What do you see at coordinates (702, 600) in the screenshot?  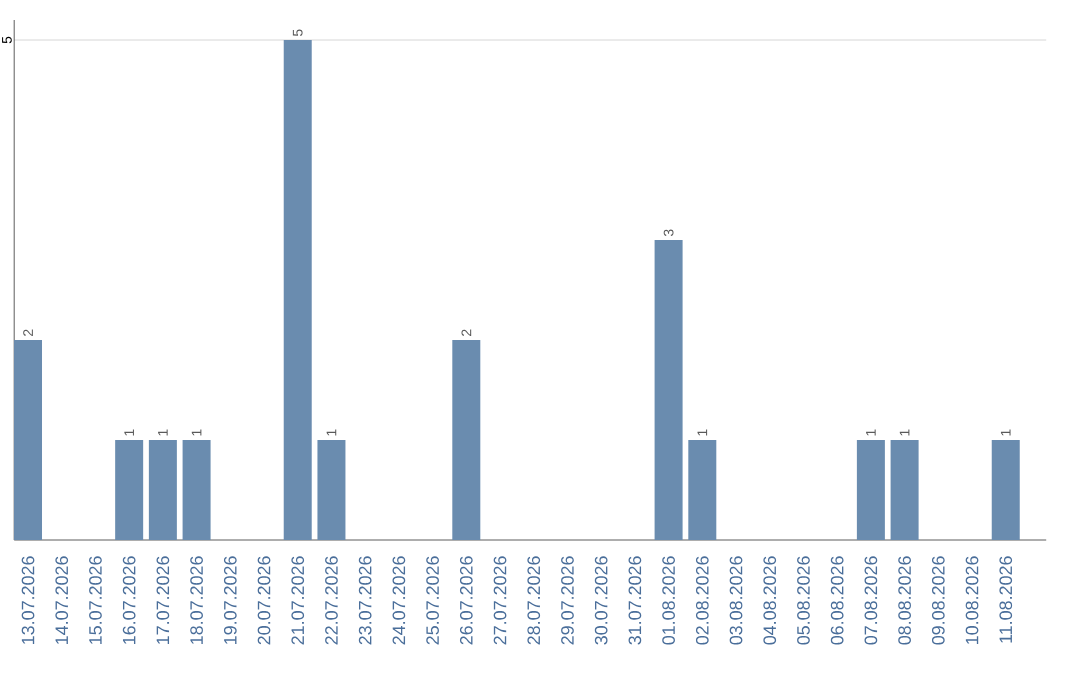 I see `x-tick-label: 02.08.2026` at bounding box center [702, 600].